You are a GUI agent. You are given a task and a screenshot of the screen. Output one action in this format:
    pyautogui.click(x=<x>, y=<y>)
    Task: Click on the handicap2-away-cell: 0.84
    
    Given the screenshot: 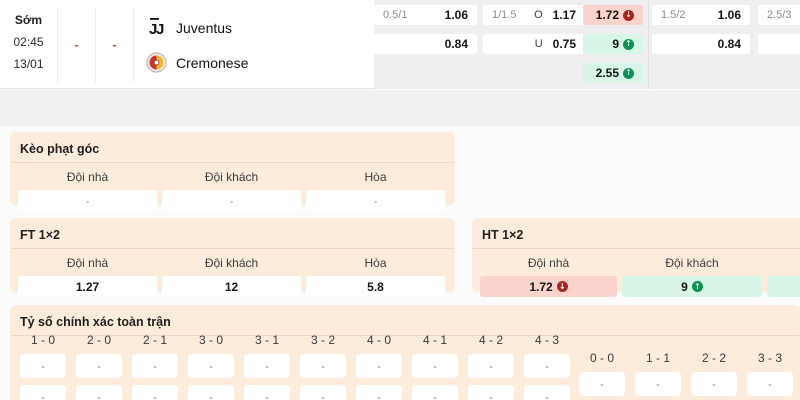 What is the action you would take?
    pyautogui.click(x=701, y=44)
    